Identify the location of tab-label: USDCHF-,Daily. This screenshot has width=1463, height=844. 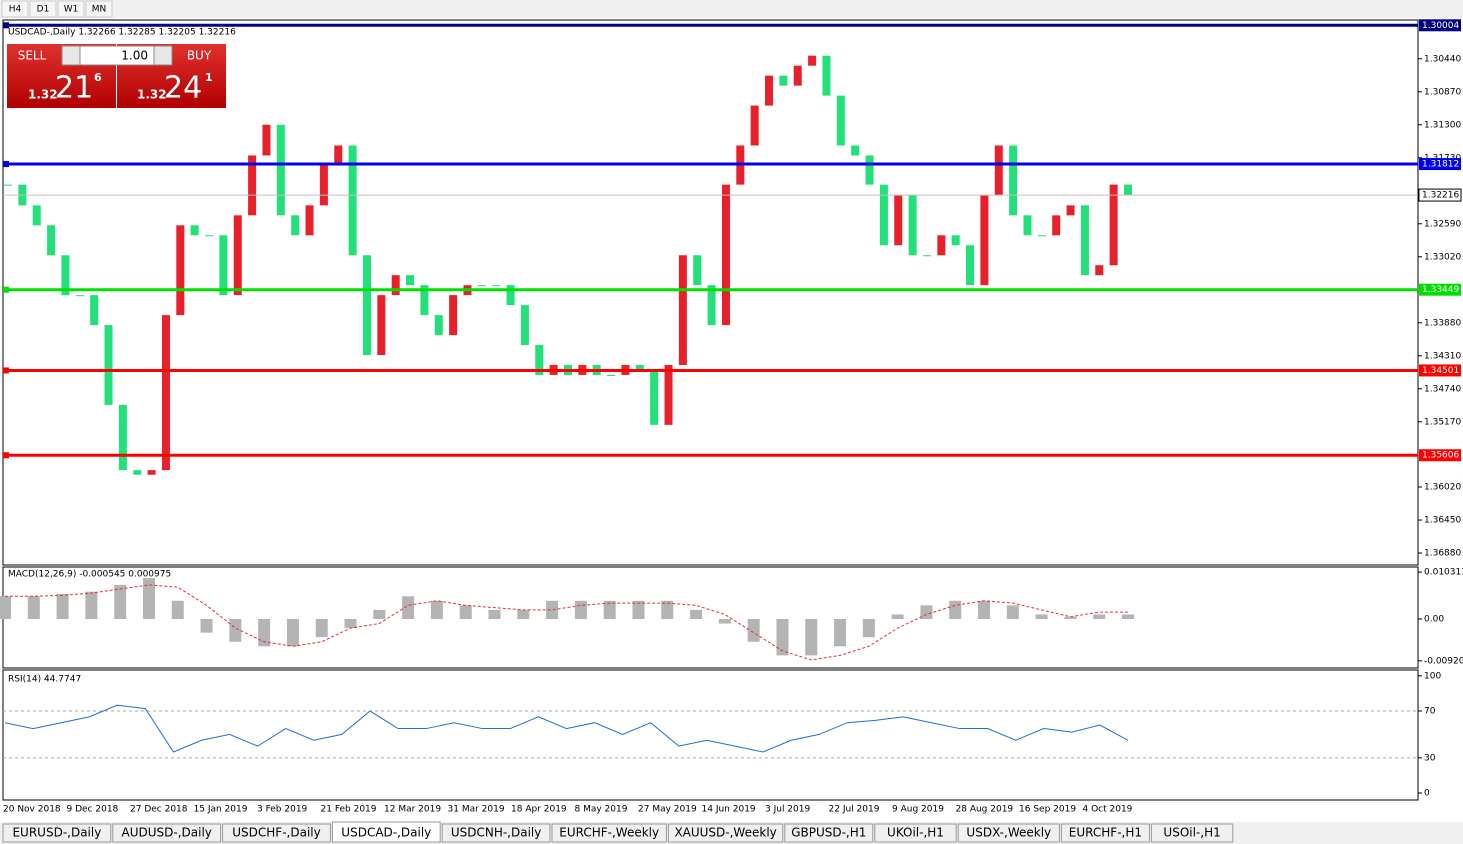
(276, 833).